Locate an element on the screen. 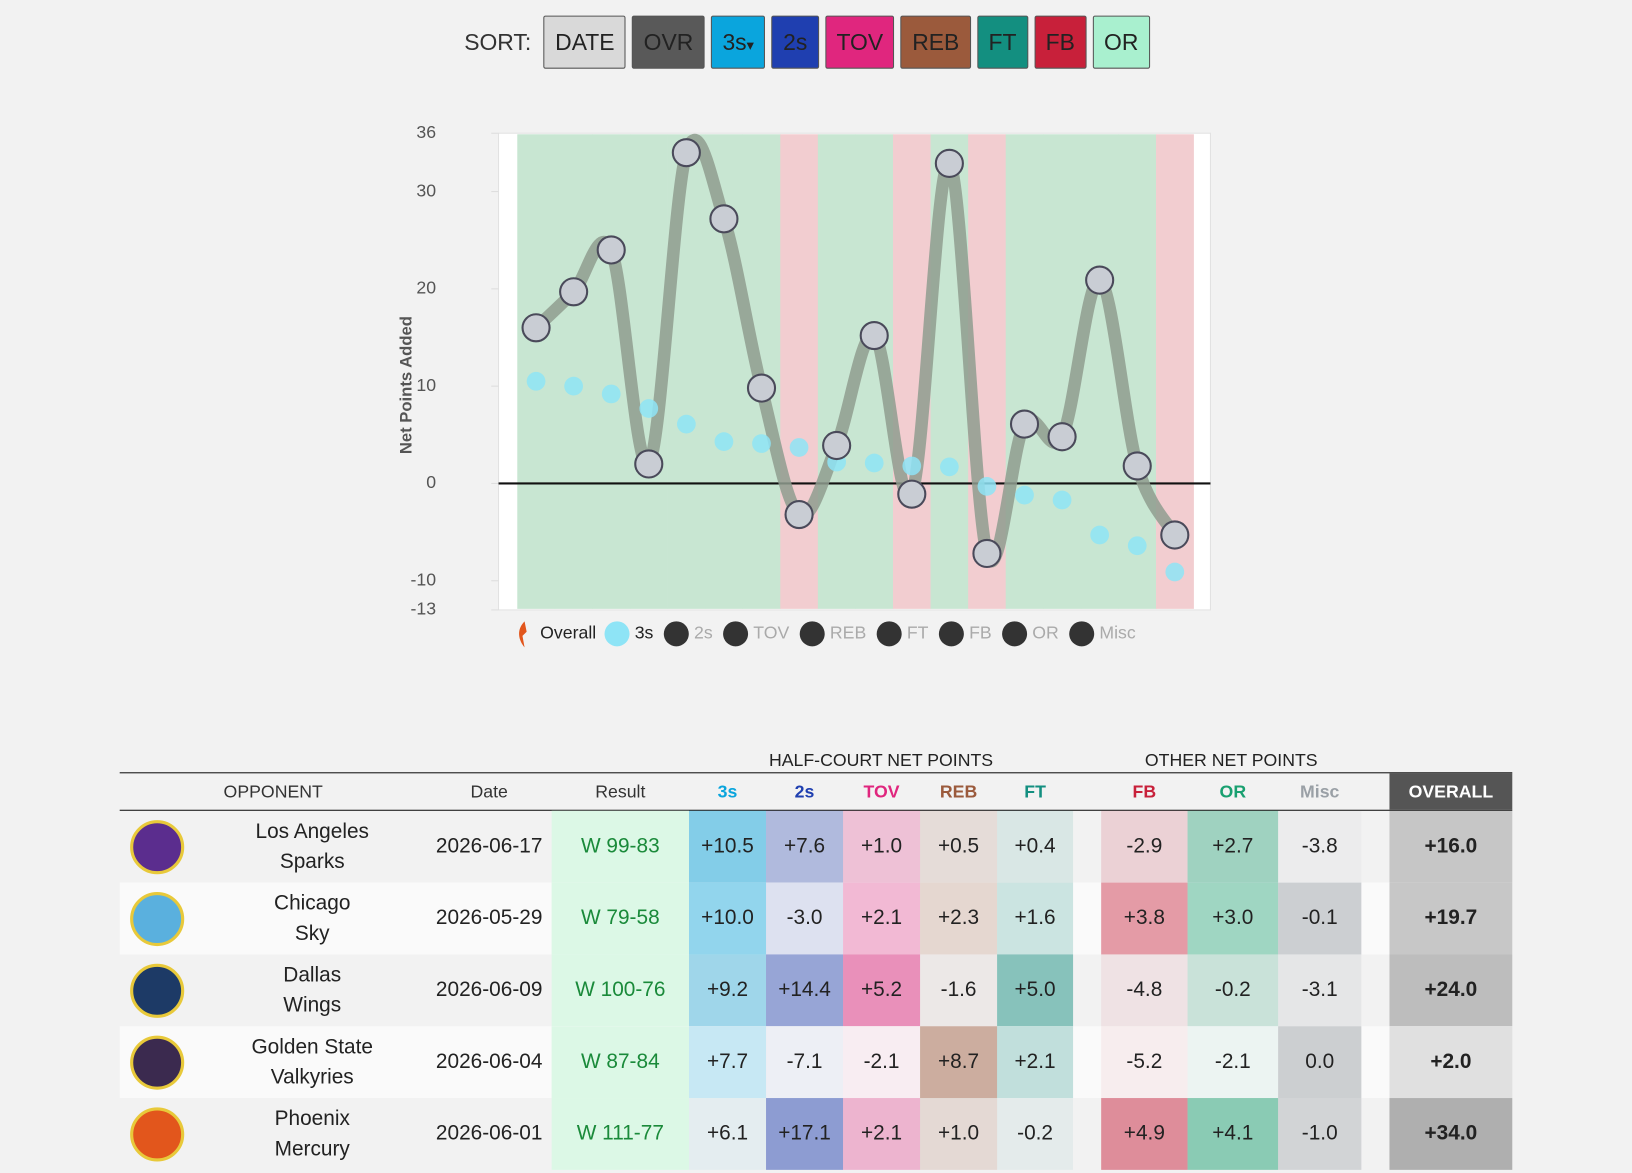  result: W 87-84 is located at coordinates (620, 1062).